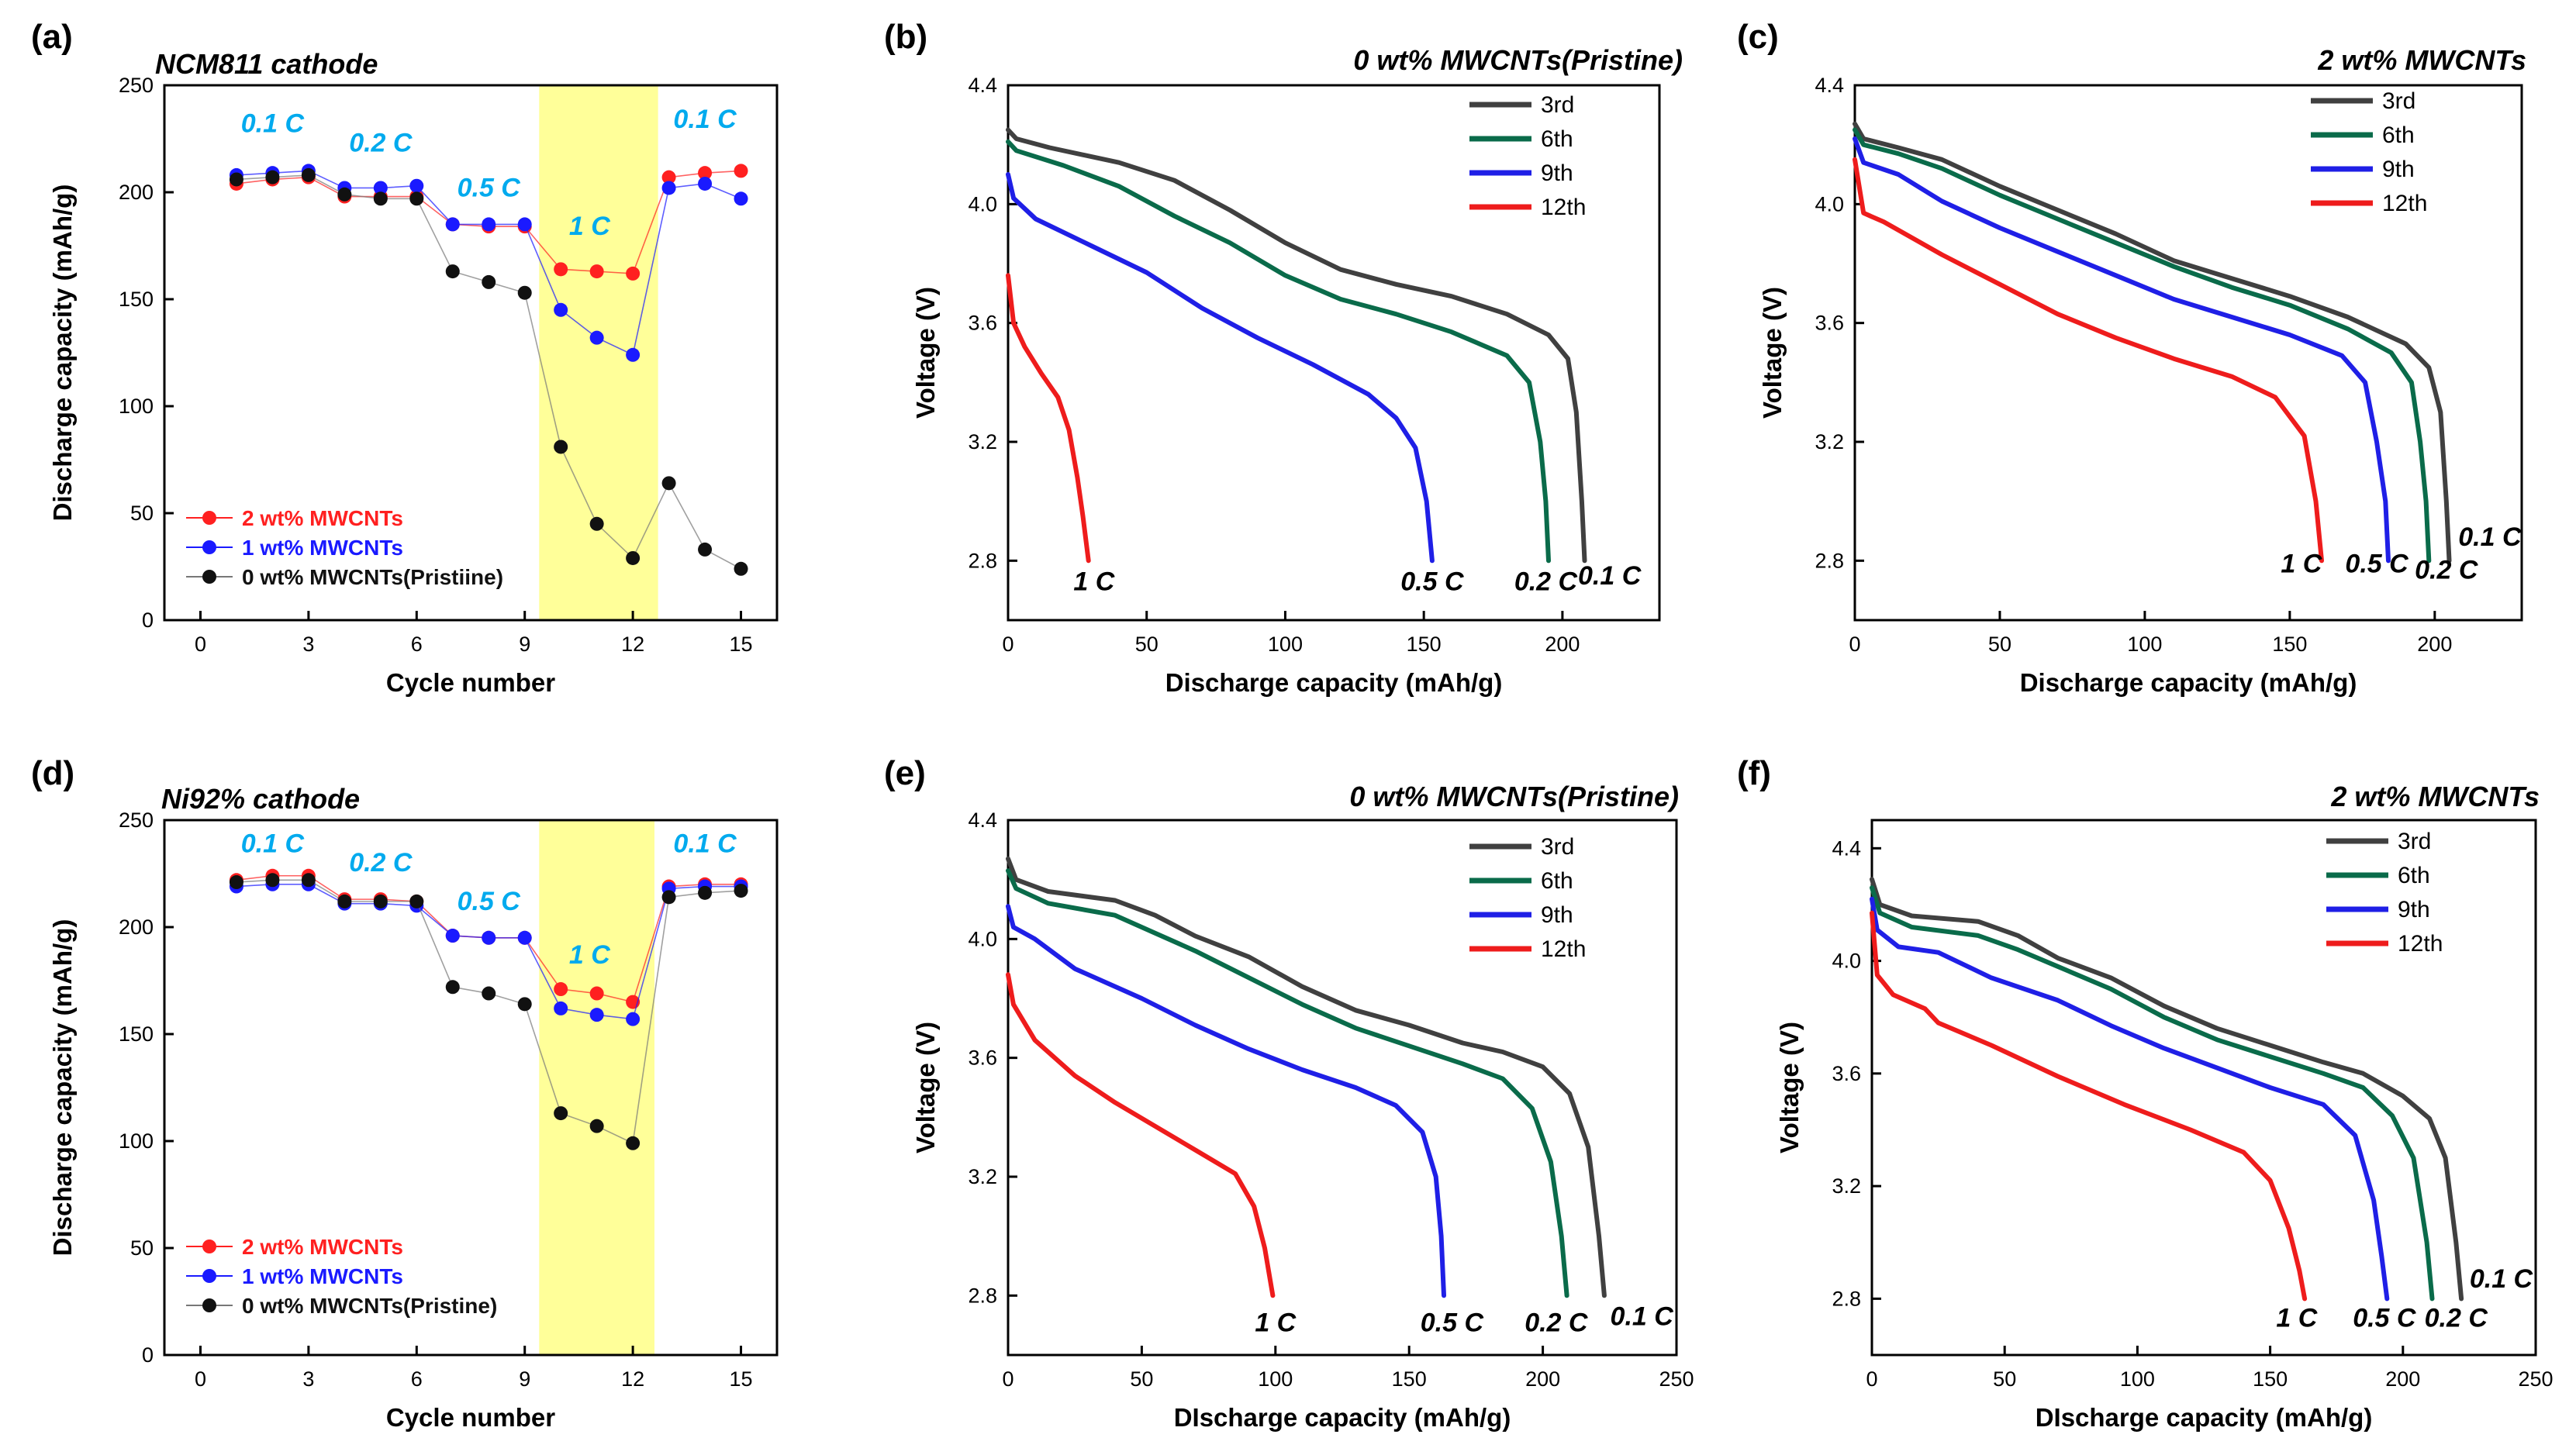  Describe the element at coordinates (1141, 1379) in the screenshot. I see `x-tick-label: 50` at that location.